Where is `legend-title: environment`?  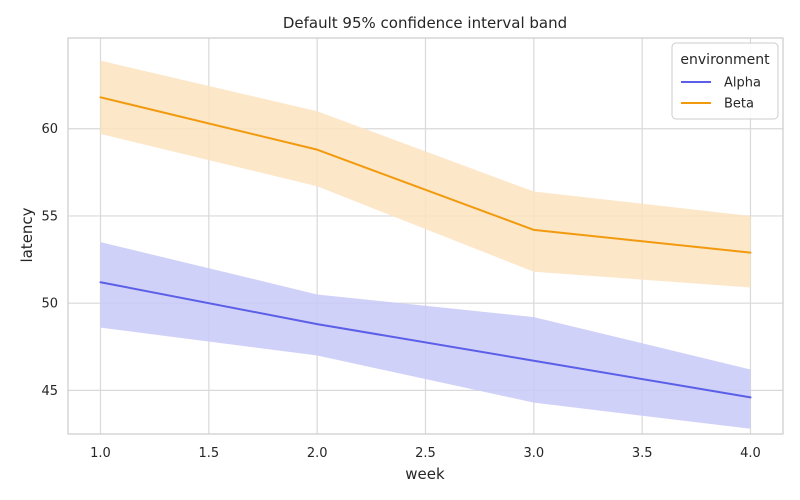
legend-title: environment is located at coordinates (725, 60).